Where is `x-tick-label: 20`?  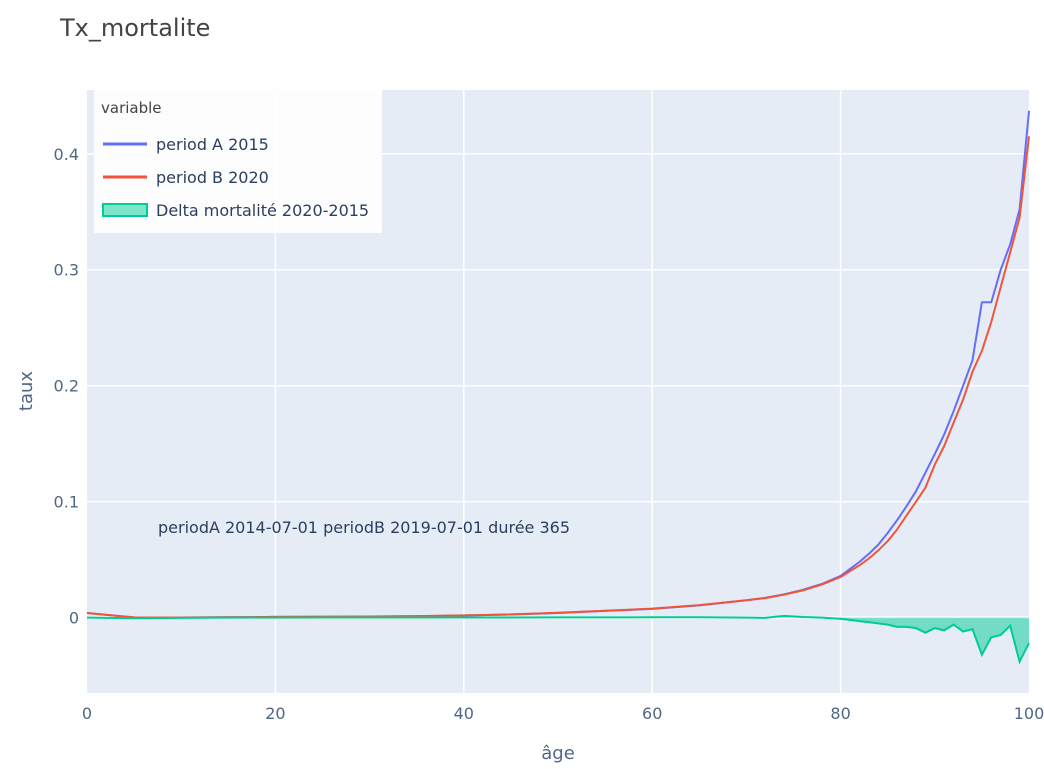
x-tick-label: 20 is located at coordinates (275, 713).